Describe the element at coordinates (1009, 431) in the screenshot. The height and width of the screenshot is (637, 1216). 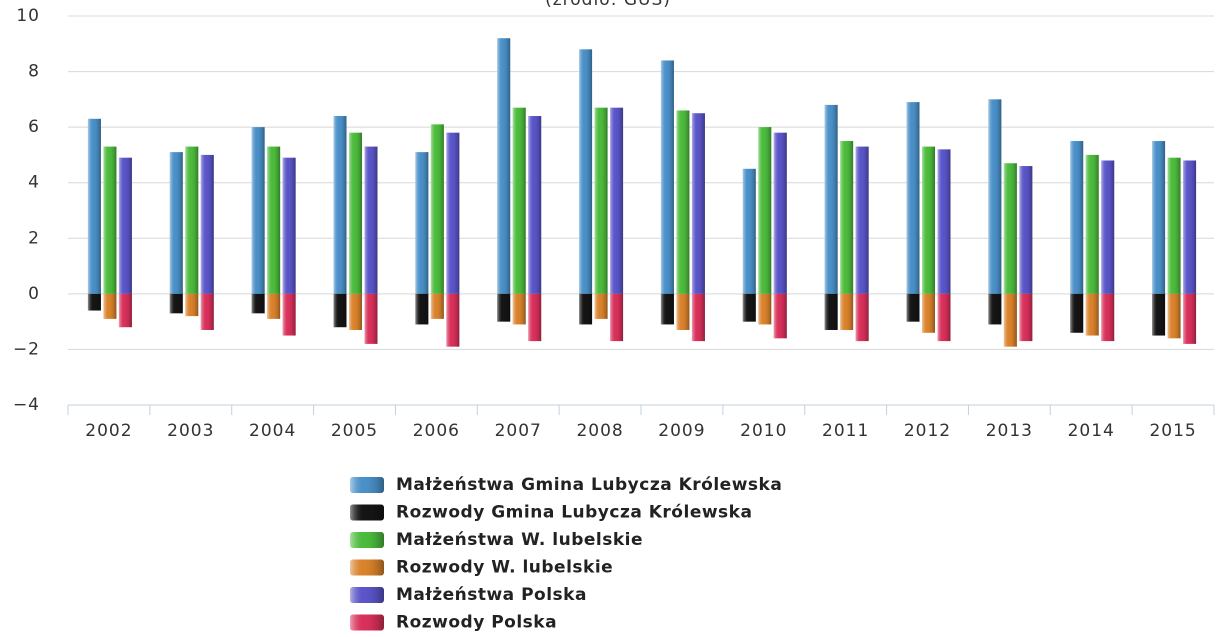
I see `x-tick-label: 2013` at that location.